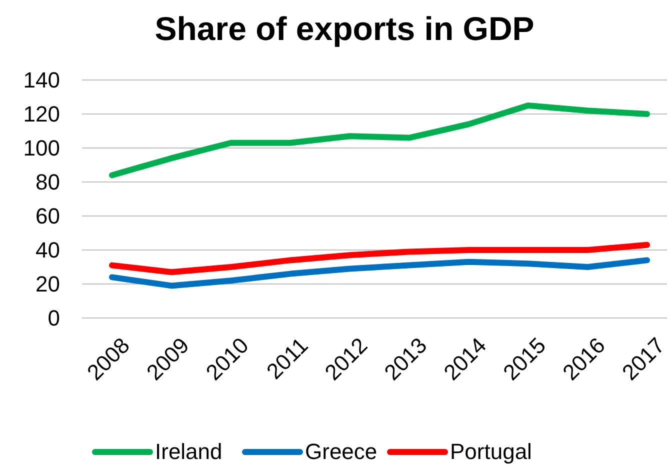 The height and width of the screenshot is (471, 669). Describe the element at coordinates (41, 148) in the screenshot. I see `y-tick-label: 100` at that location.